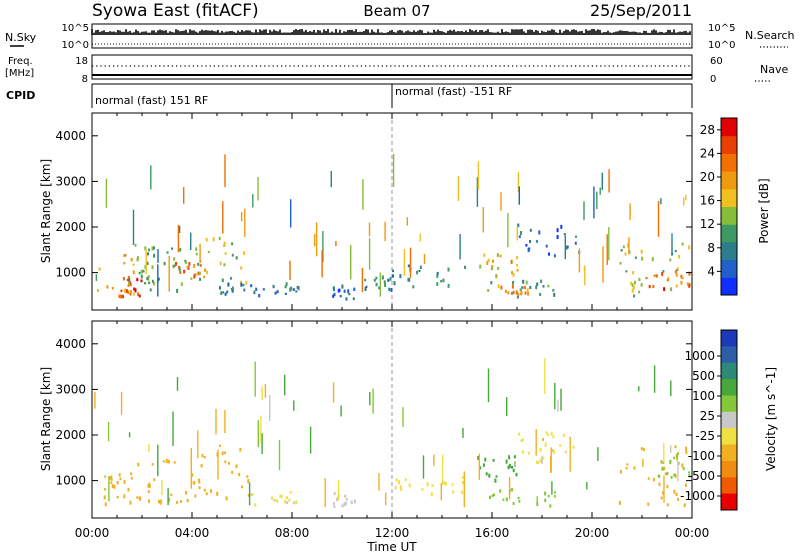 This screenshot has width=800, height=554. What do you see at coordinates (711, 248) in the screenshot?
I see `power-colorbar-tick-label: 8` at bounding box center [711, 248].